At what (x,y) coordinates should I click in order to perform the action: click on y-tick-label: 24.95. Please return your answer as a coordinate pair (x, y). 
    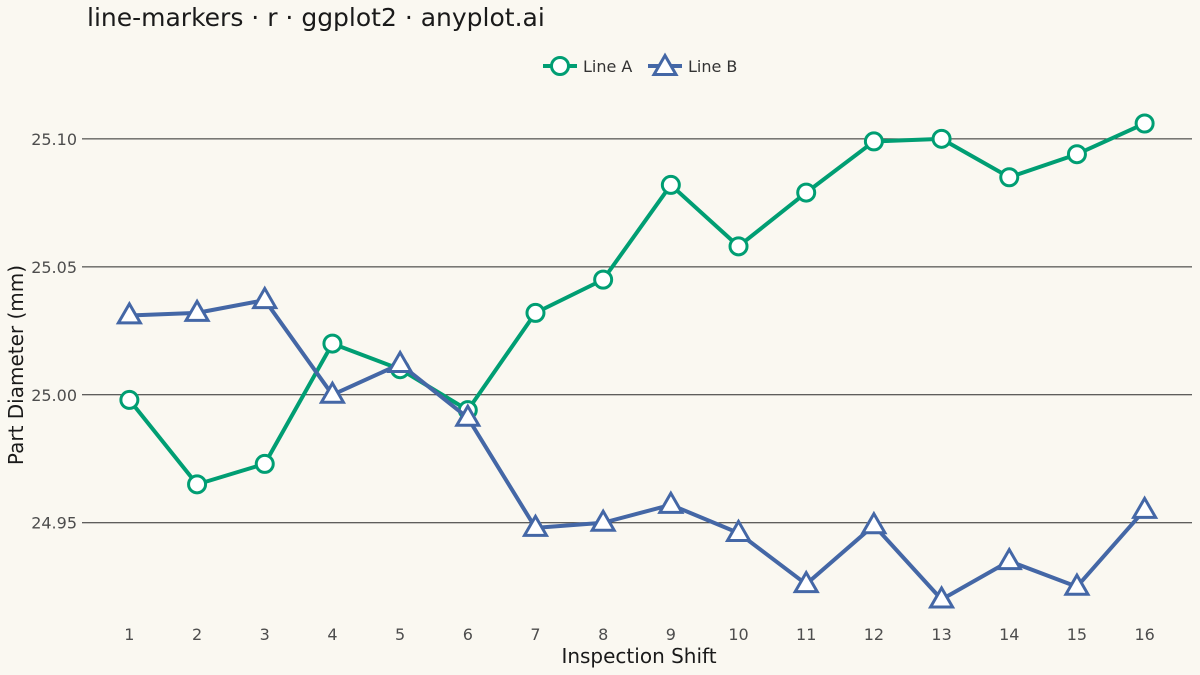
    Looking at the image, I should click on (54, 523).